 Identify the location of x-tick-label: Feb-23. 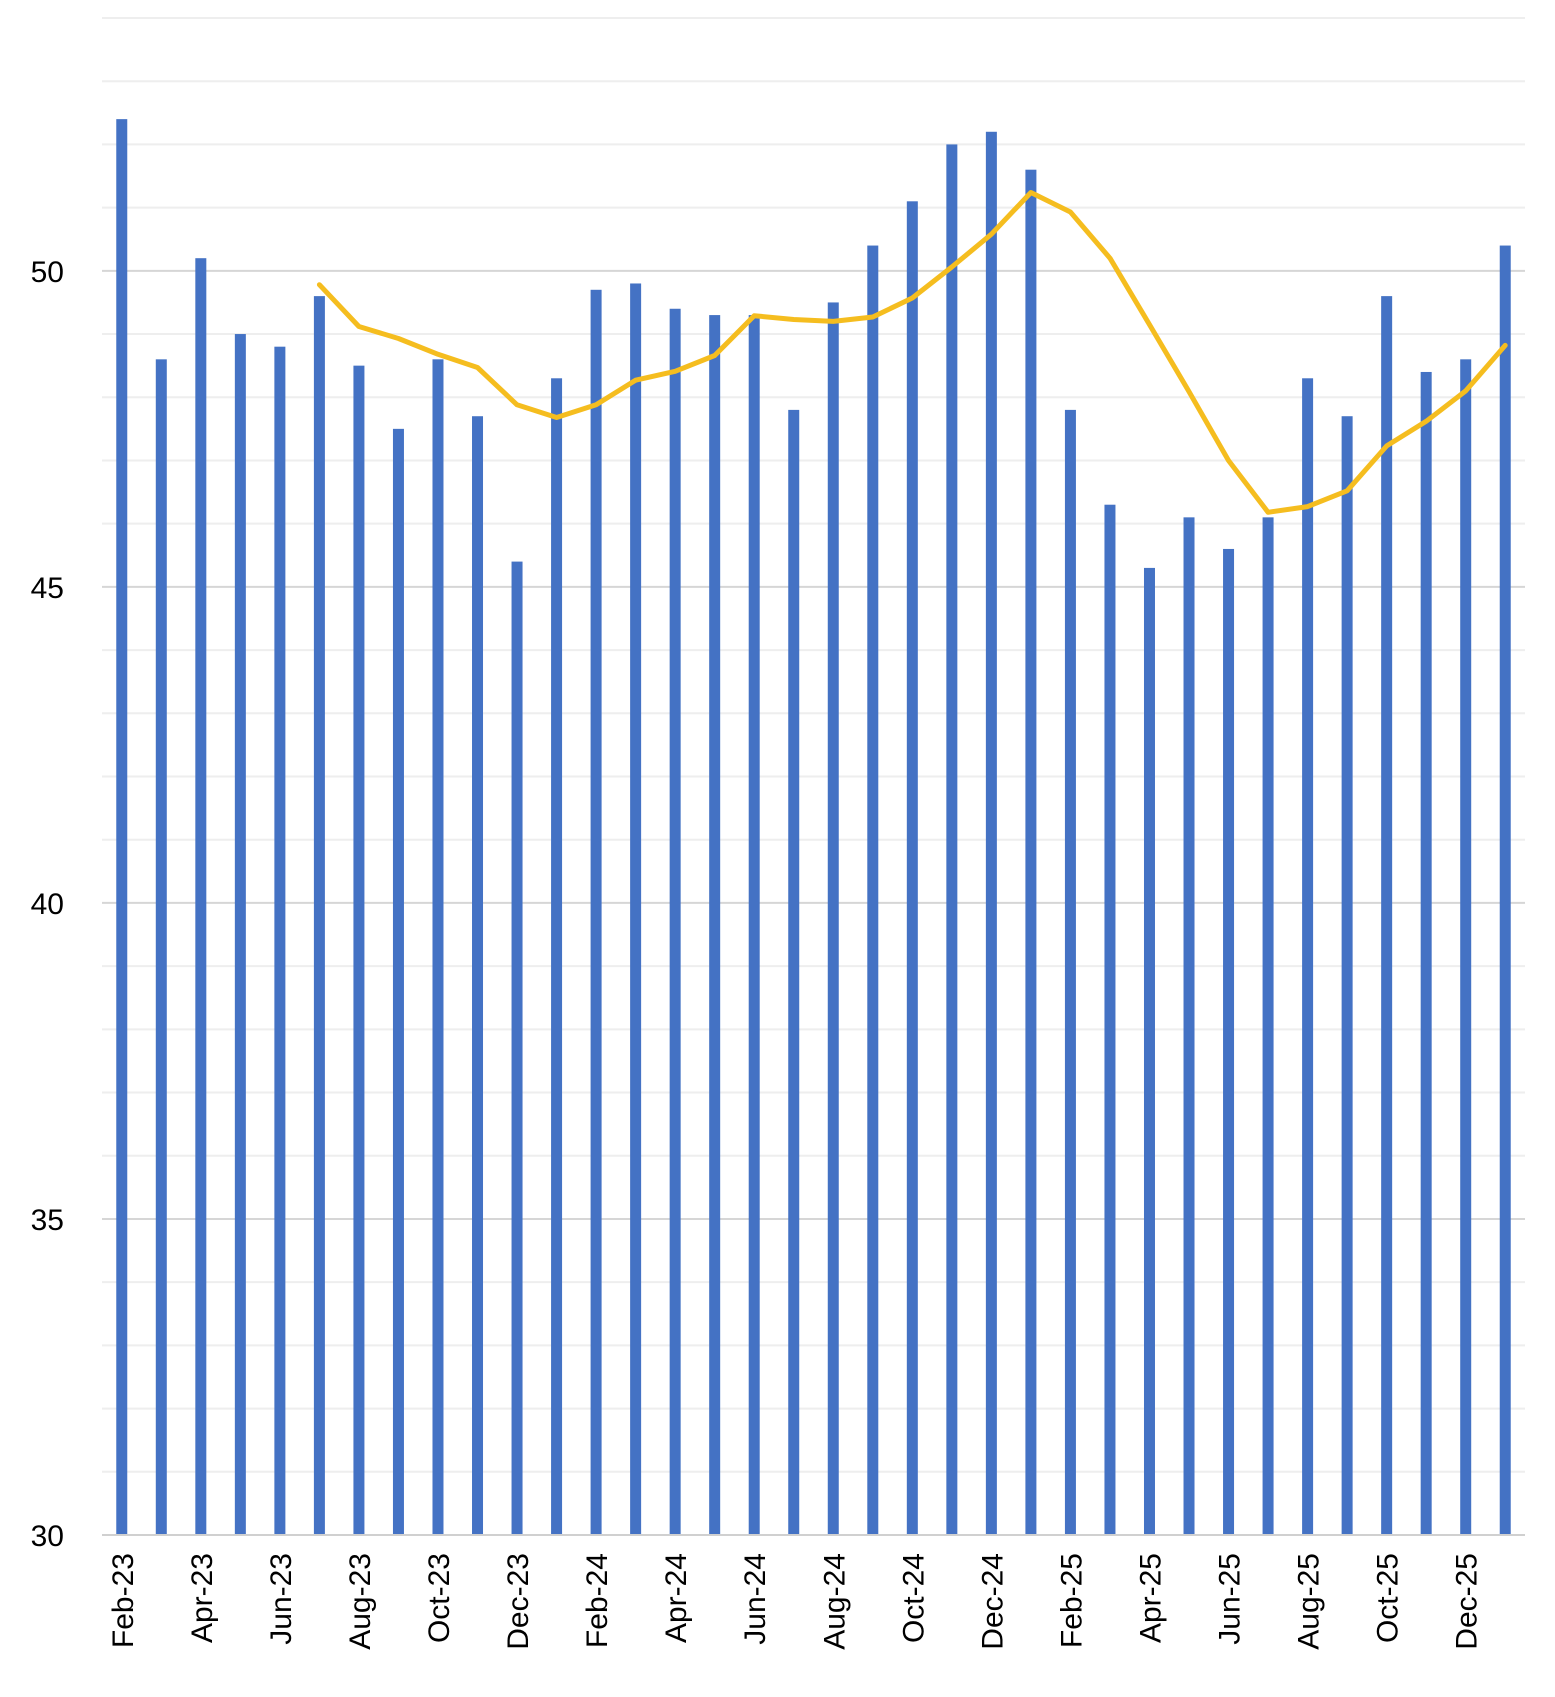
(123, 1600).